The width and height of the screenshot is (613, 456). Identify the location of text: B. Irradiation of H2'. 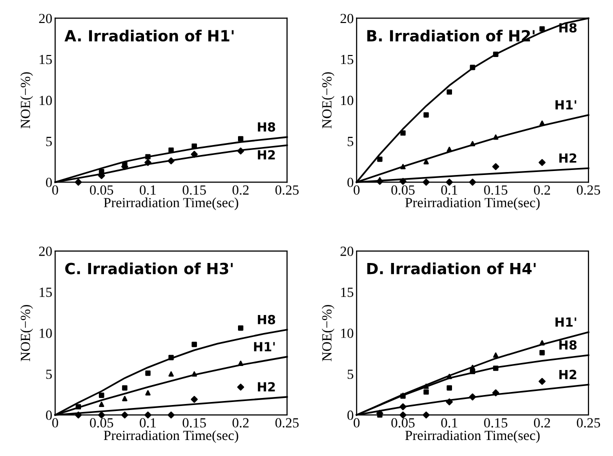
(451, 36).